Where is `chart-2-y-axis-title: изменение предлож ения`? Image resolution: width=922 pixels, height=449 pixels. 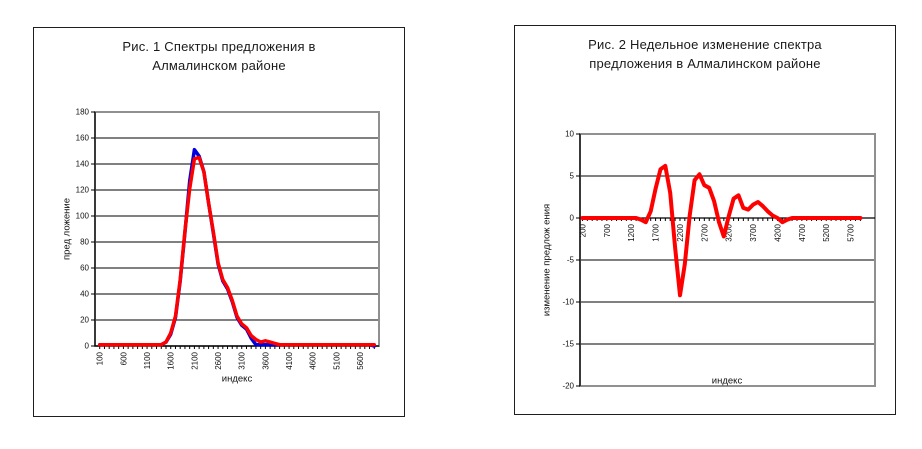
chart-2-y-axis-title: изменение предлож ения is located at coordinates (547, 260).